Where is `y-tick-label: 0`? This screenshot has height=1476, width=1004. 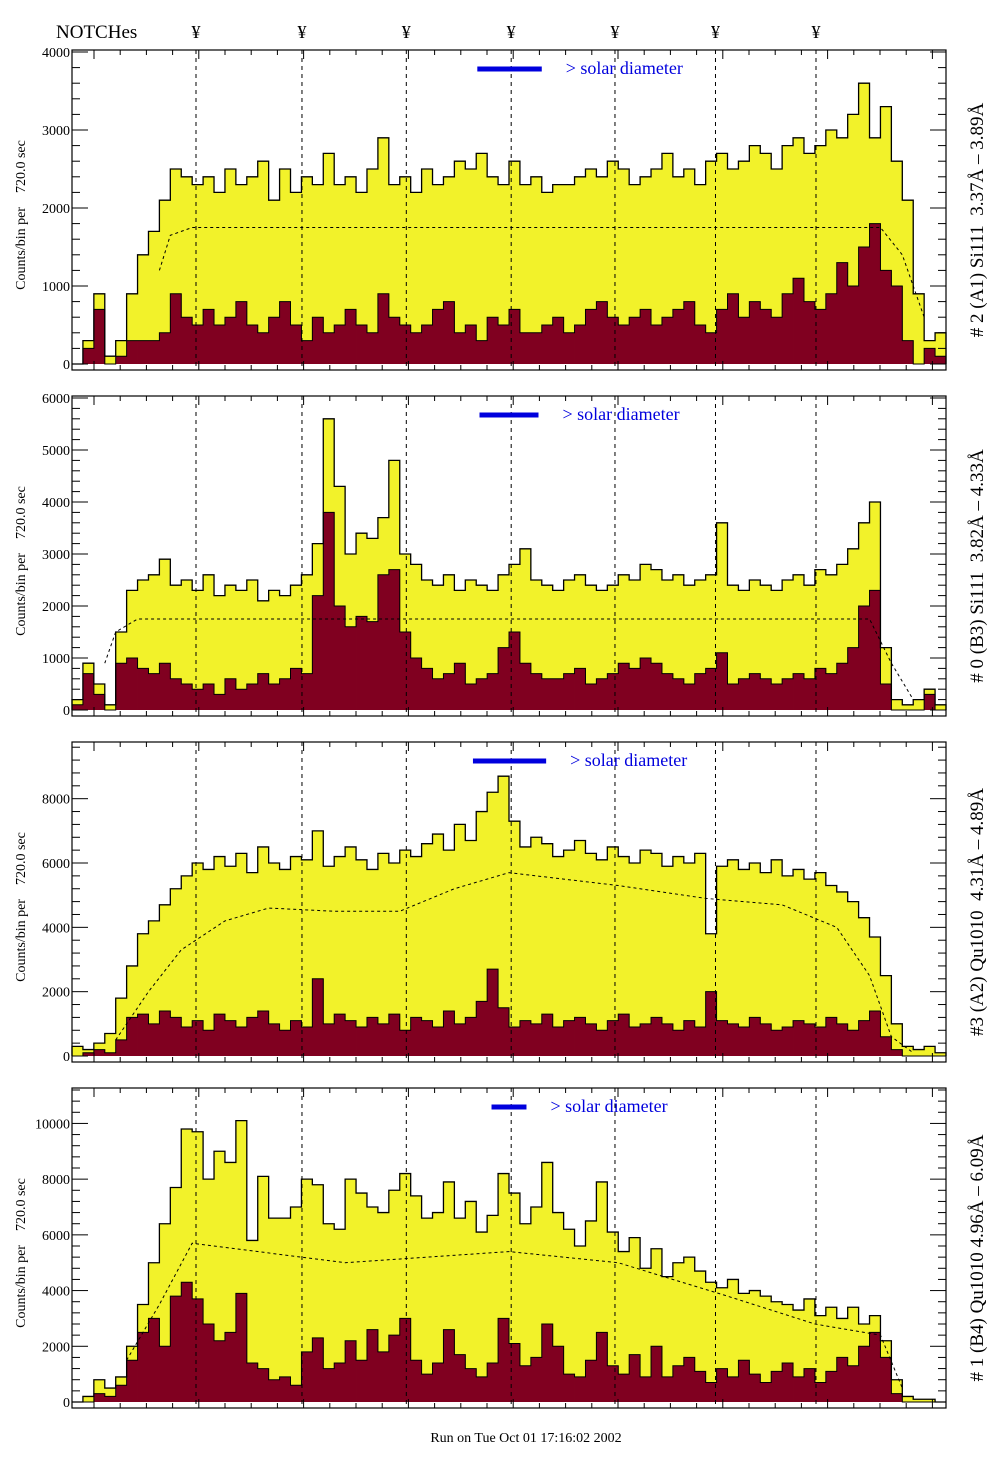
y-tick-label: 0 is located at coordinates (66, 1403).